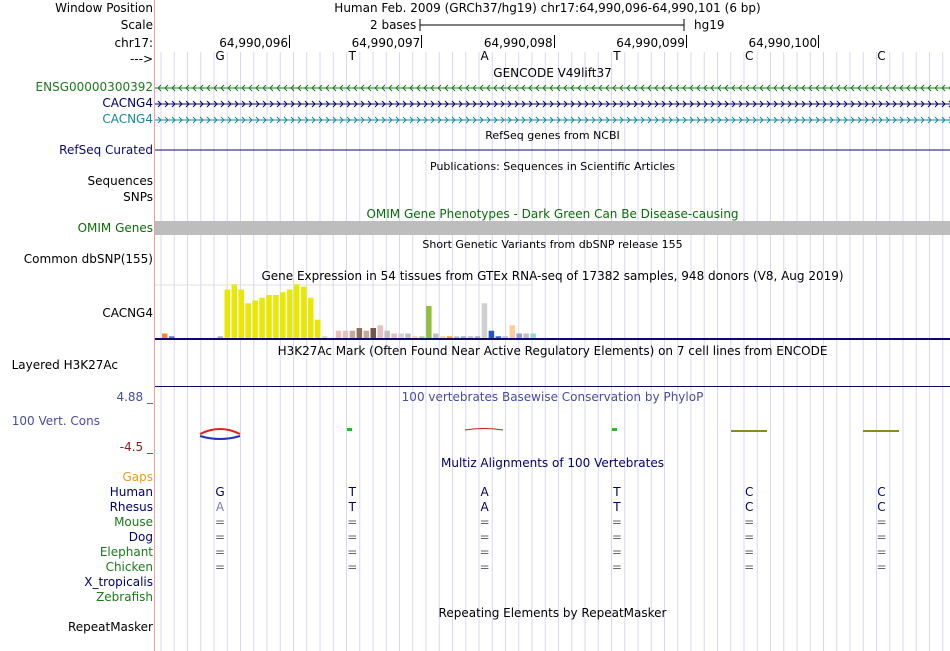 The height and width of the screenshot is (651, 950). Describe the element at coordinates (552, 228) in the screenshot. I see `omim-bar` at that location.